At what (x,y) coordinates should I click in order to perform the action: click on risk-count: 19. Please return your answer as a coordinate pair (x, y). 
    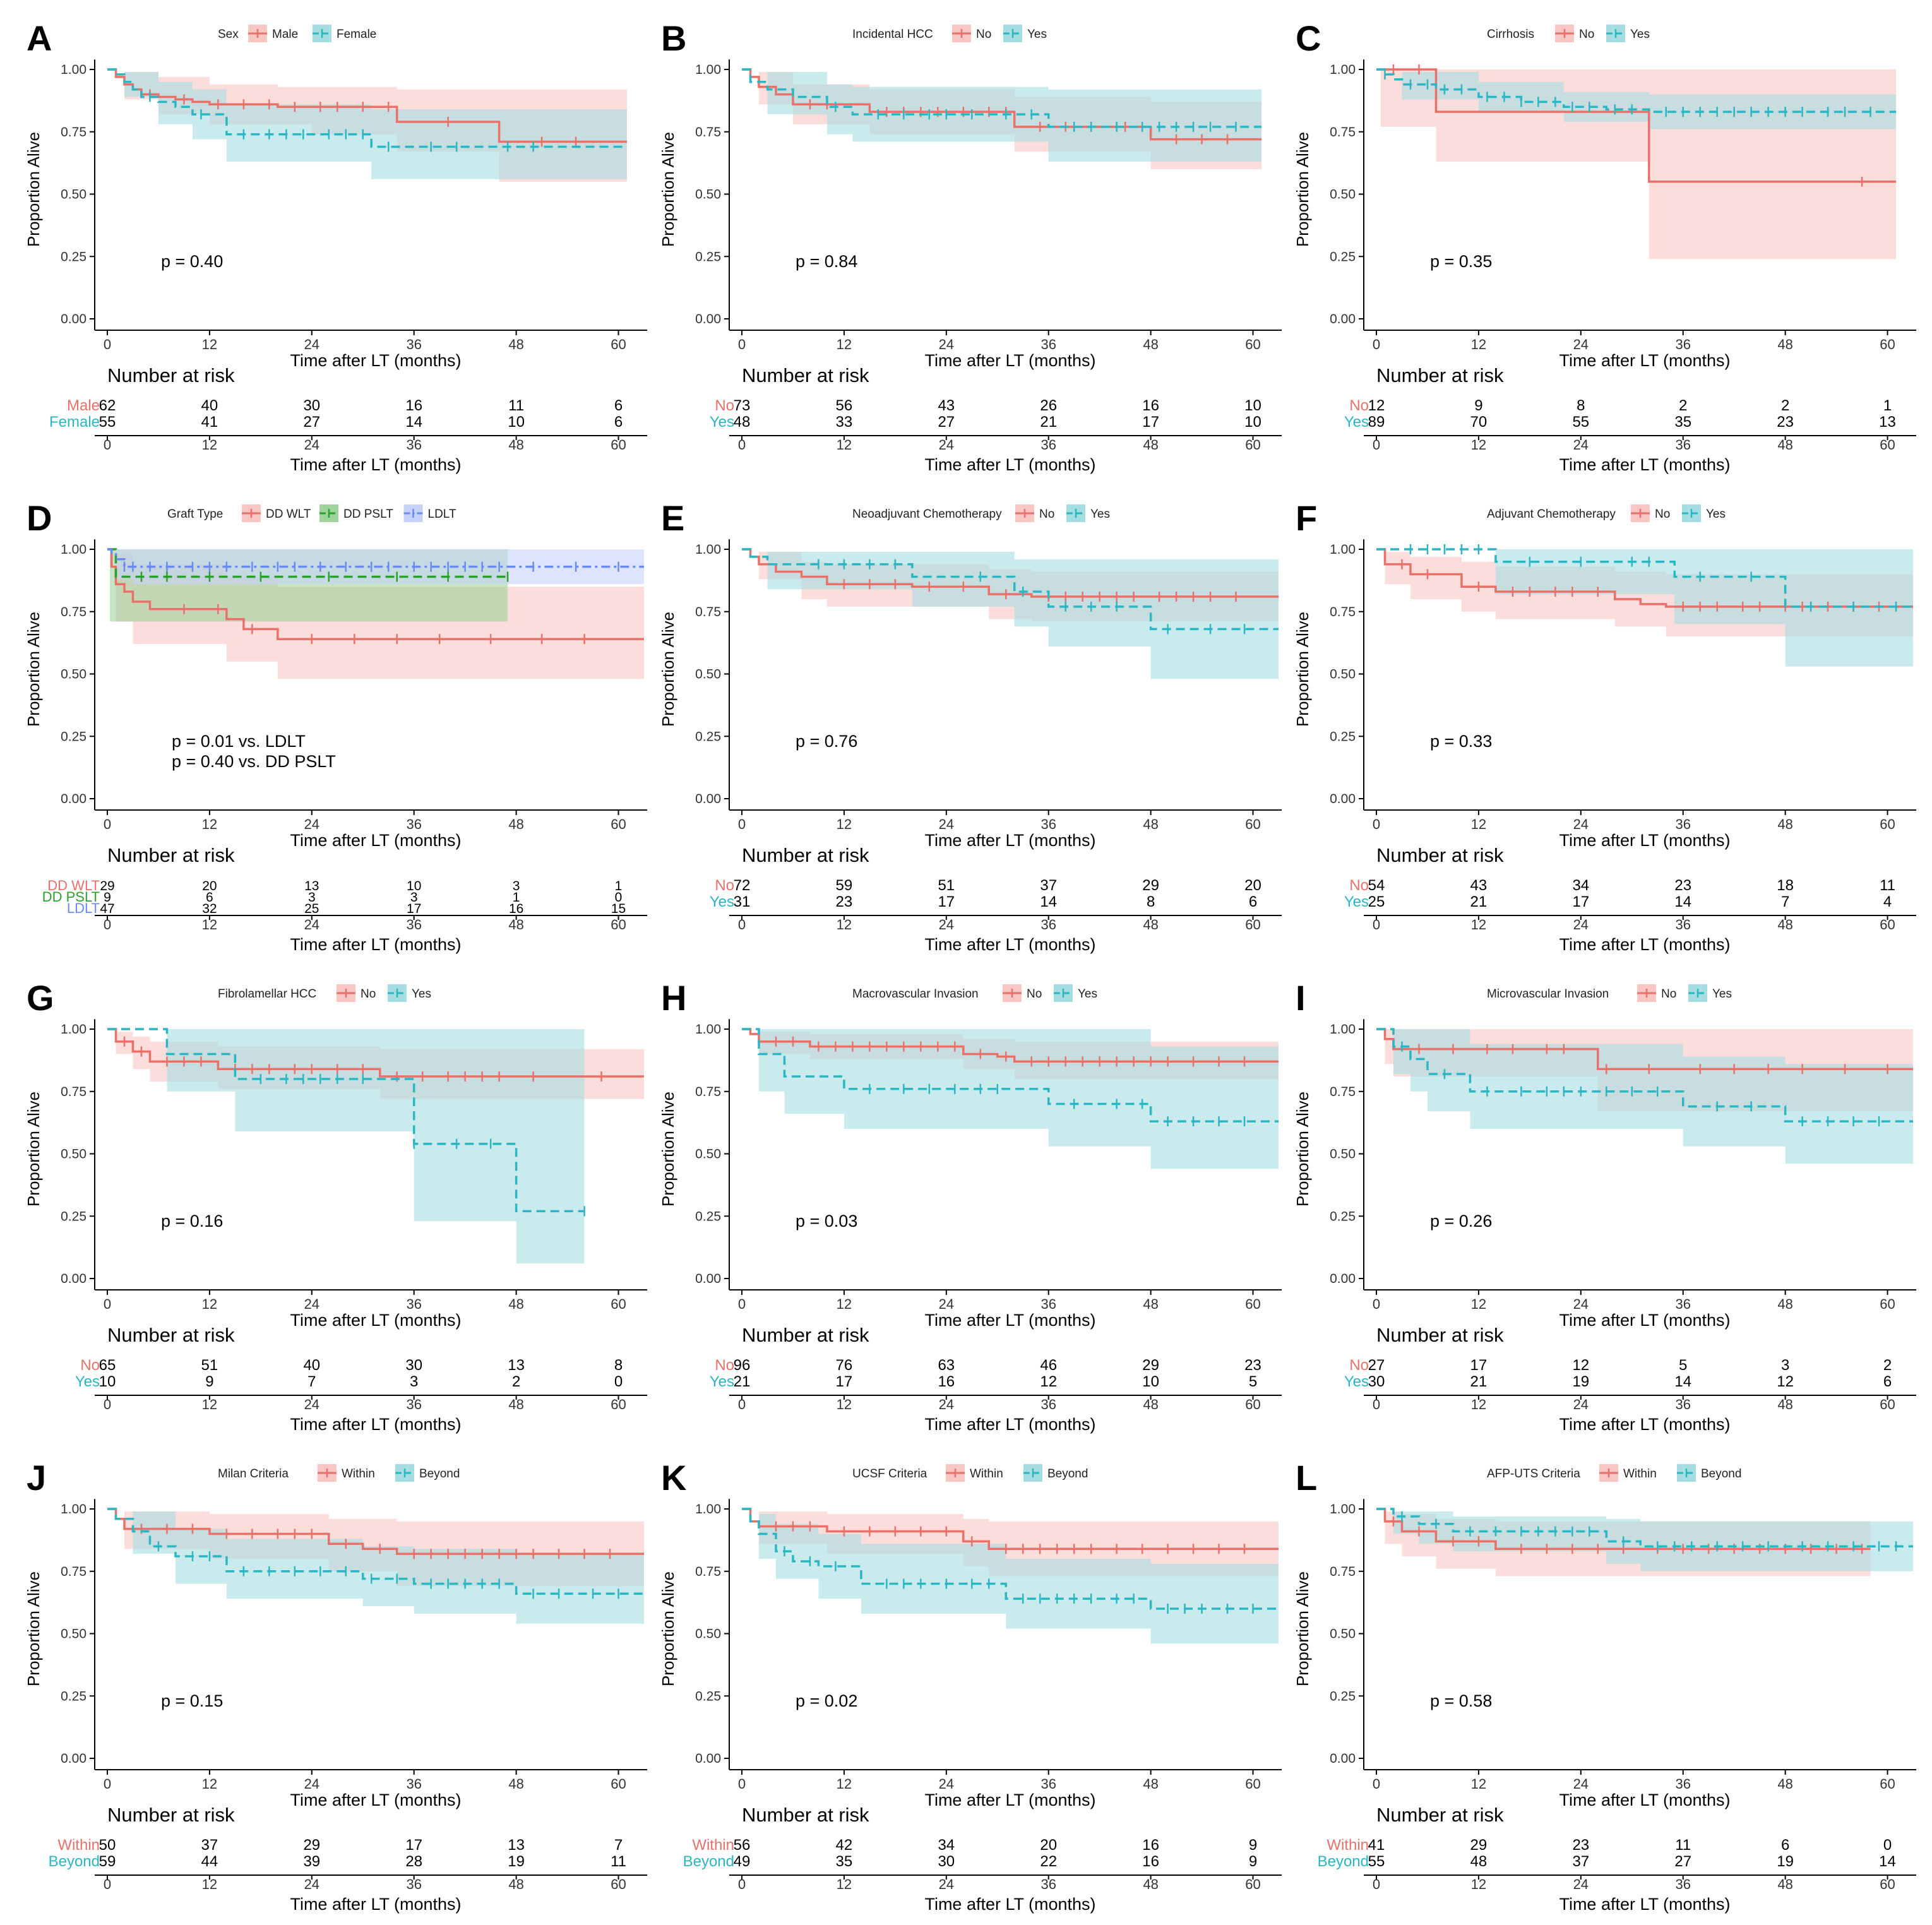
    Looking at the image, I should click on (1785, 1862).